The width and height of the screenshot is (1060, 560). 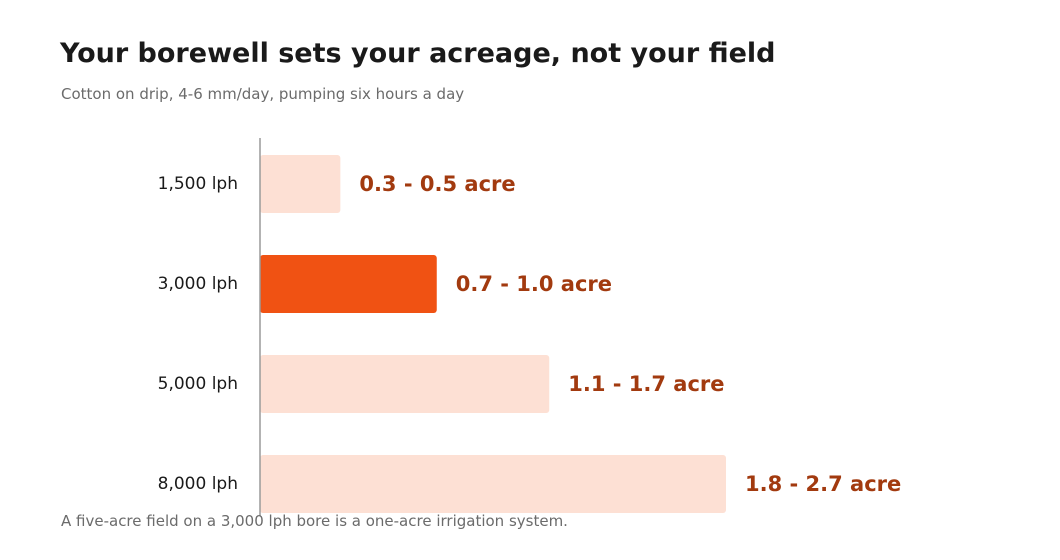 I want to click on data-label-1: 0.7 - 1.0 acre, so click(x=534, y=284).